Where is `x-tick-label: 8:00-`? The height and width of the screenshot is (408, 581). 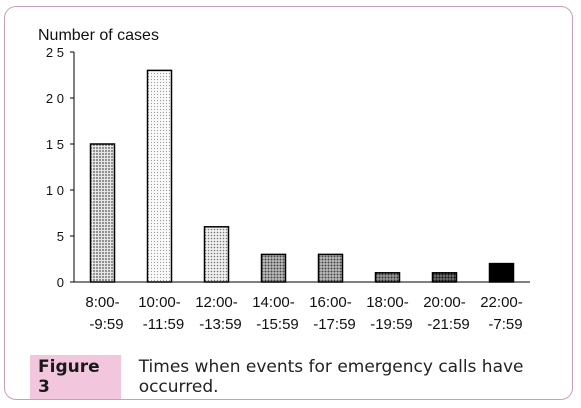
x-tick-label: 8:00- is located at coordinates (102, 302).